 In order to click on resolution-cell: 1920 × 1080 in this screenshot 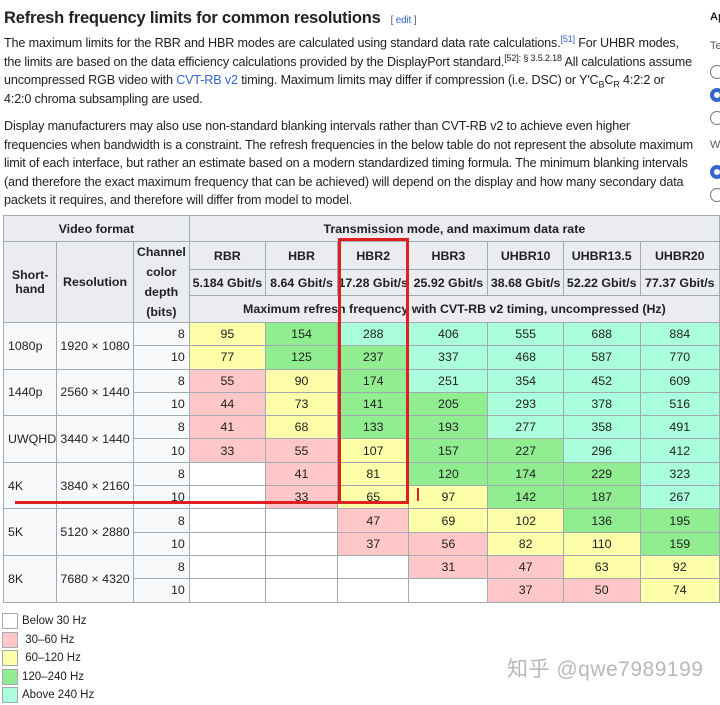, I will do `click(95, 346)`.